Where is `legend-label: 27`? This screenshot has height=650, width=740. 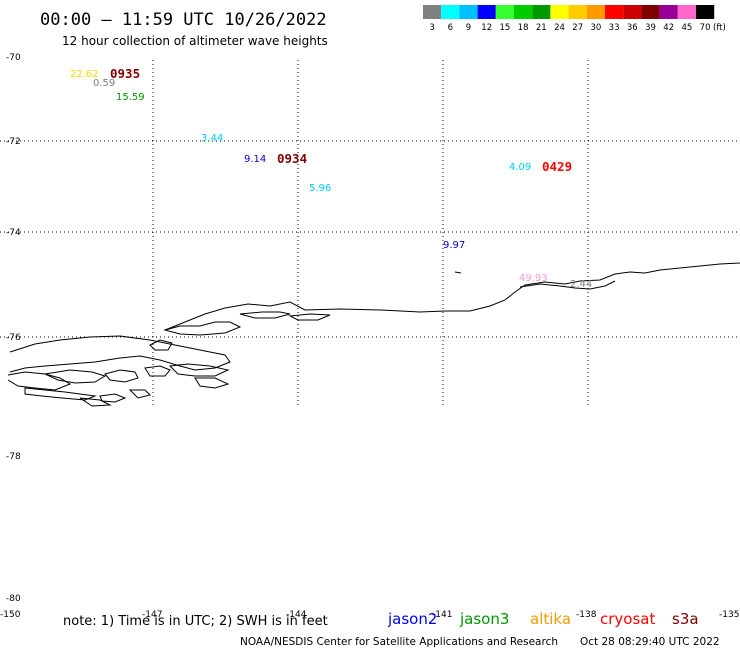 legend-label: 27 is located at coordinates (577, 28).